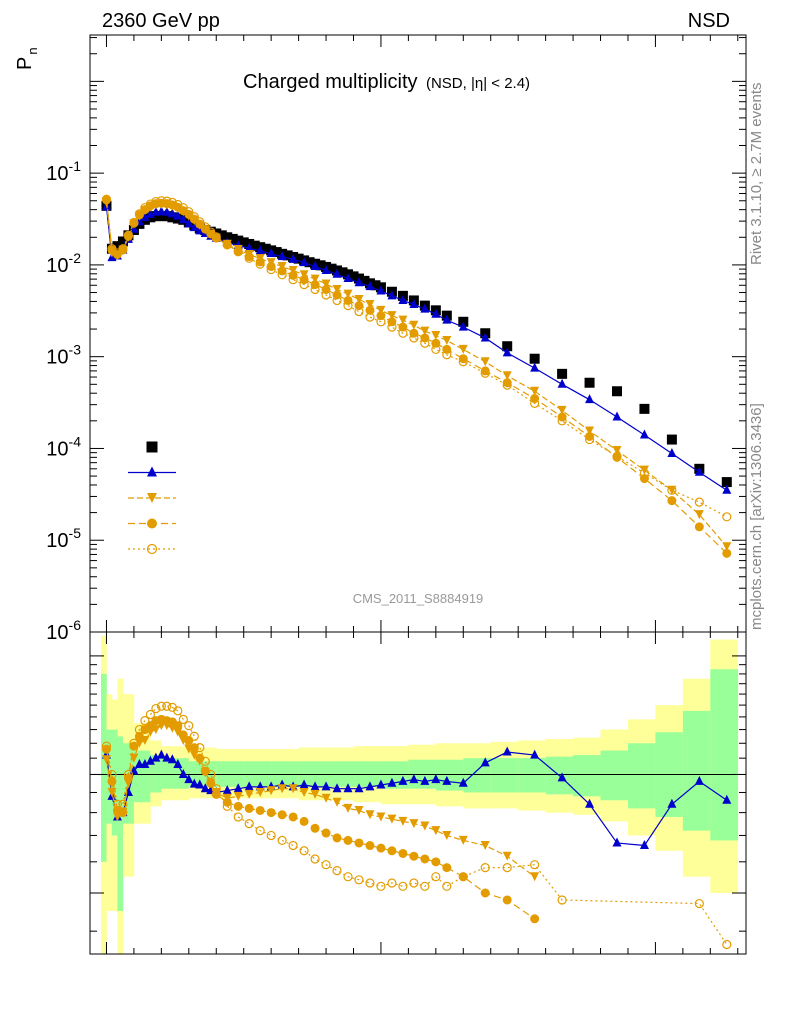 The width and height of the screenshot is (786, 1024). I want to click on main-title-text: Charged multiplicity, so click(330, 82).